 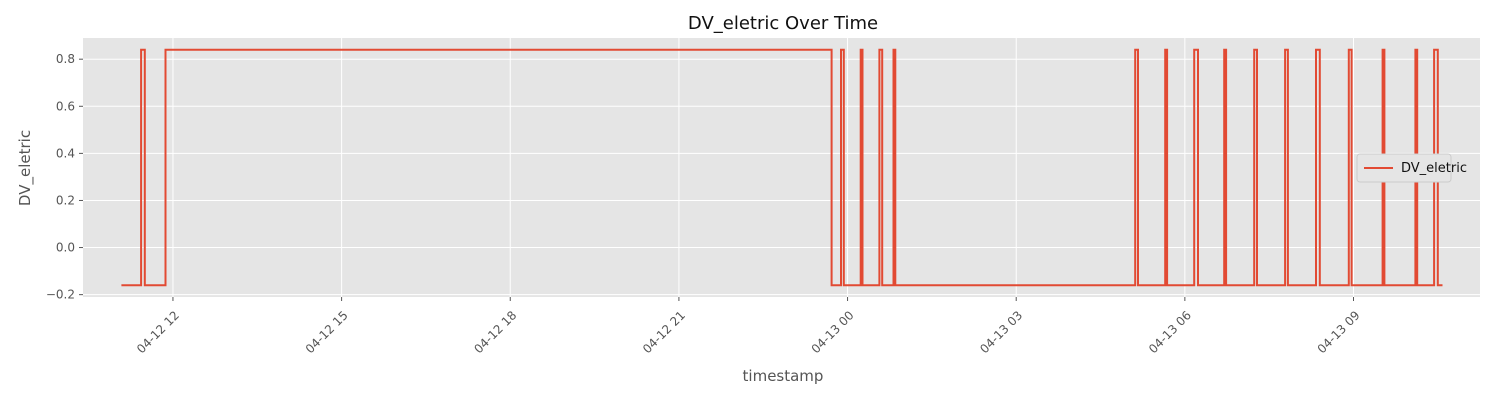 I want to click on y-tick-label: −0.2, so click(x=60, y=295).